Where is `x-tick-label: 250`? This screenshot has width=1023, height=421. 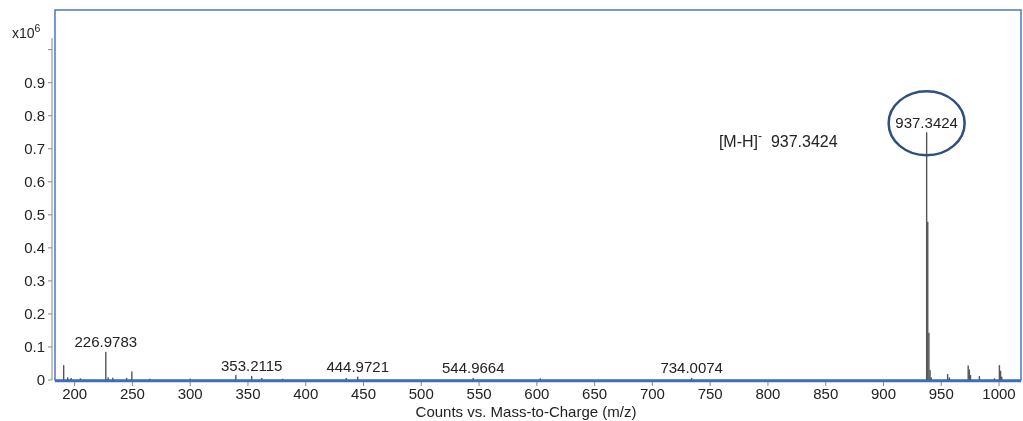
x-tick-label: 250 is located at coordinates (132, 393).